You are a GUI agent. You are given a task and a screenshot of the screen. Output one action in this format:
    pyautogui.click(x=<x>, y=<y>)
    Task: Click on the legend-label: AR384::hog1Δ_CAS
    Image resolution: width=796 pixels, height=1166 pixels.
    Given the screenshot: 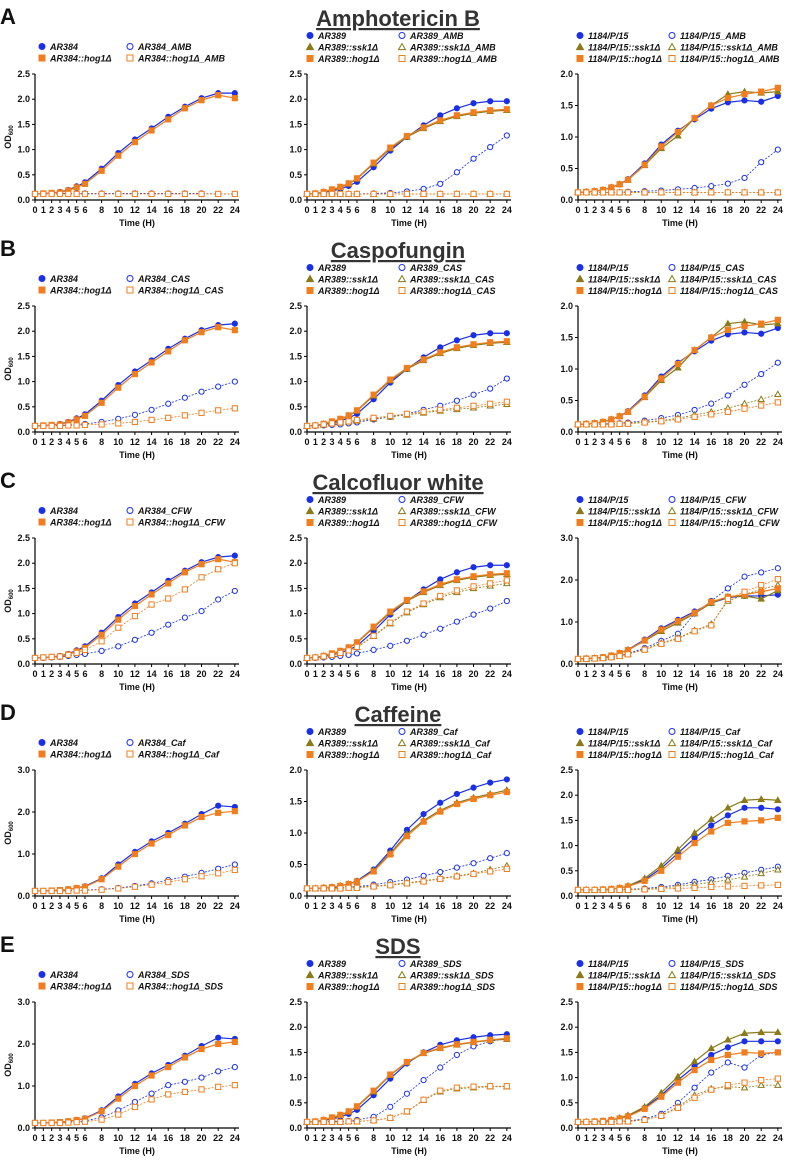 What is the action you would take?
    pyautogui.click(x=180, y=291)
    